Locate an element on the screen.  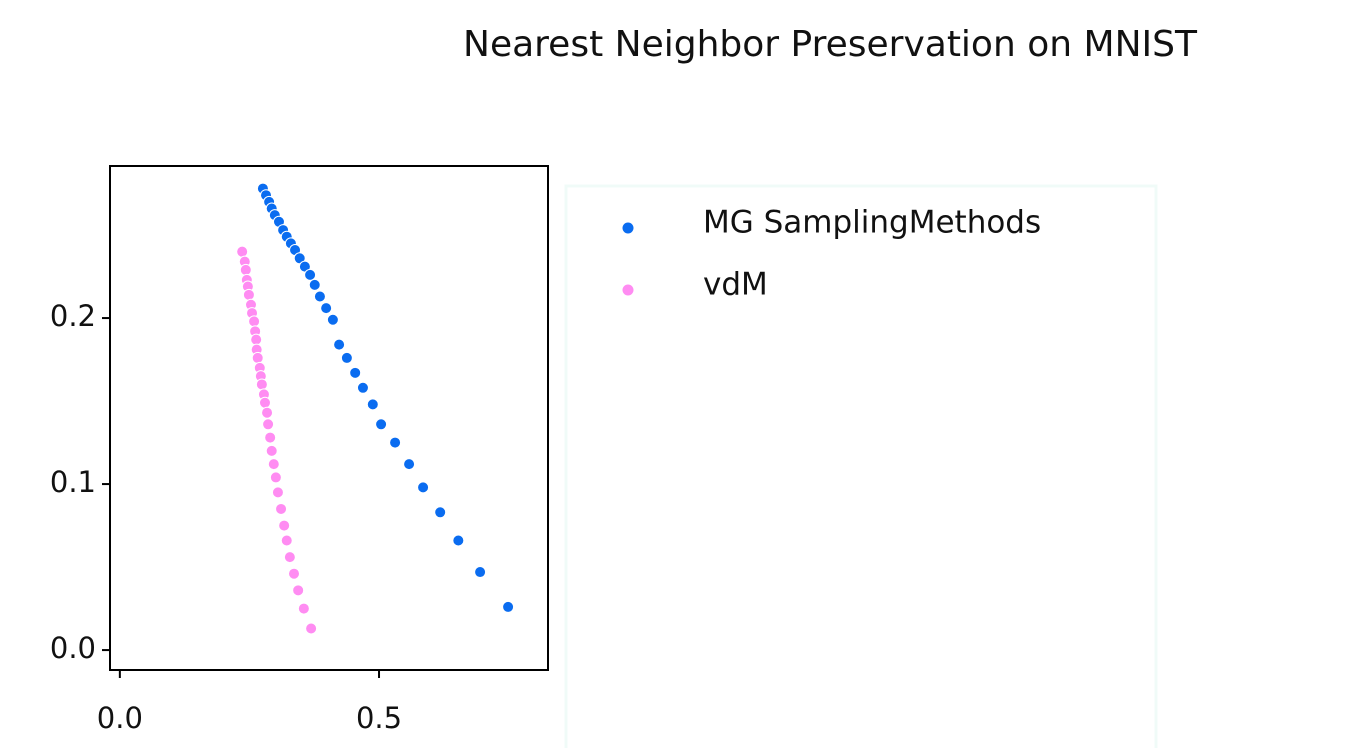
legend-label: vdM is located at coordinates (735, 285).